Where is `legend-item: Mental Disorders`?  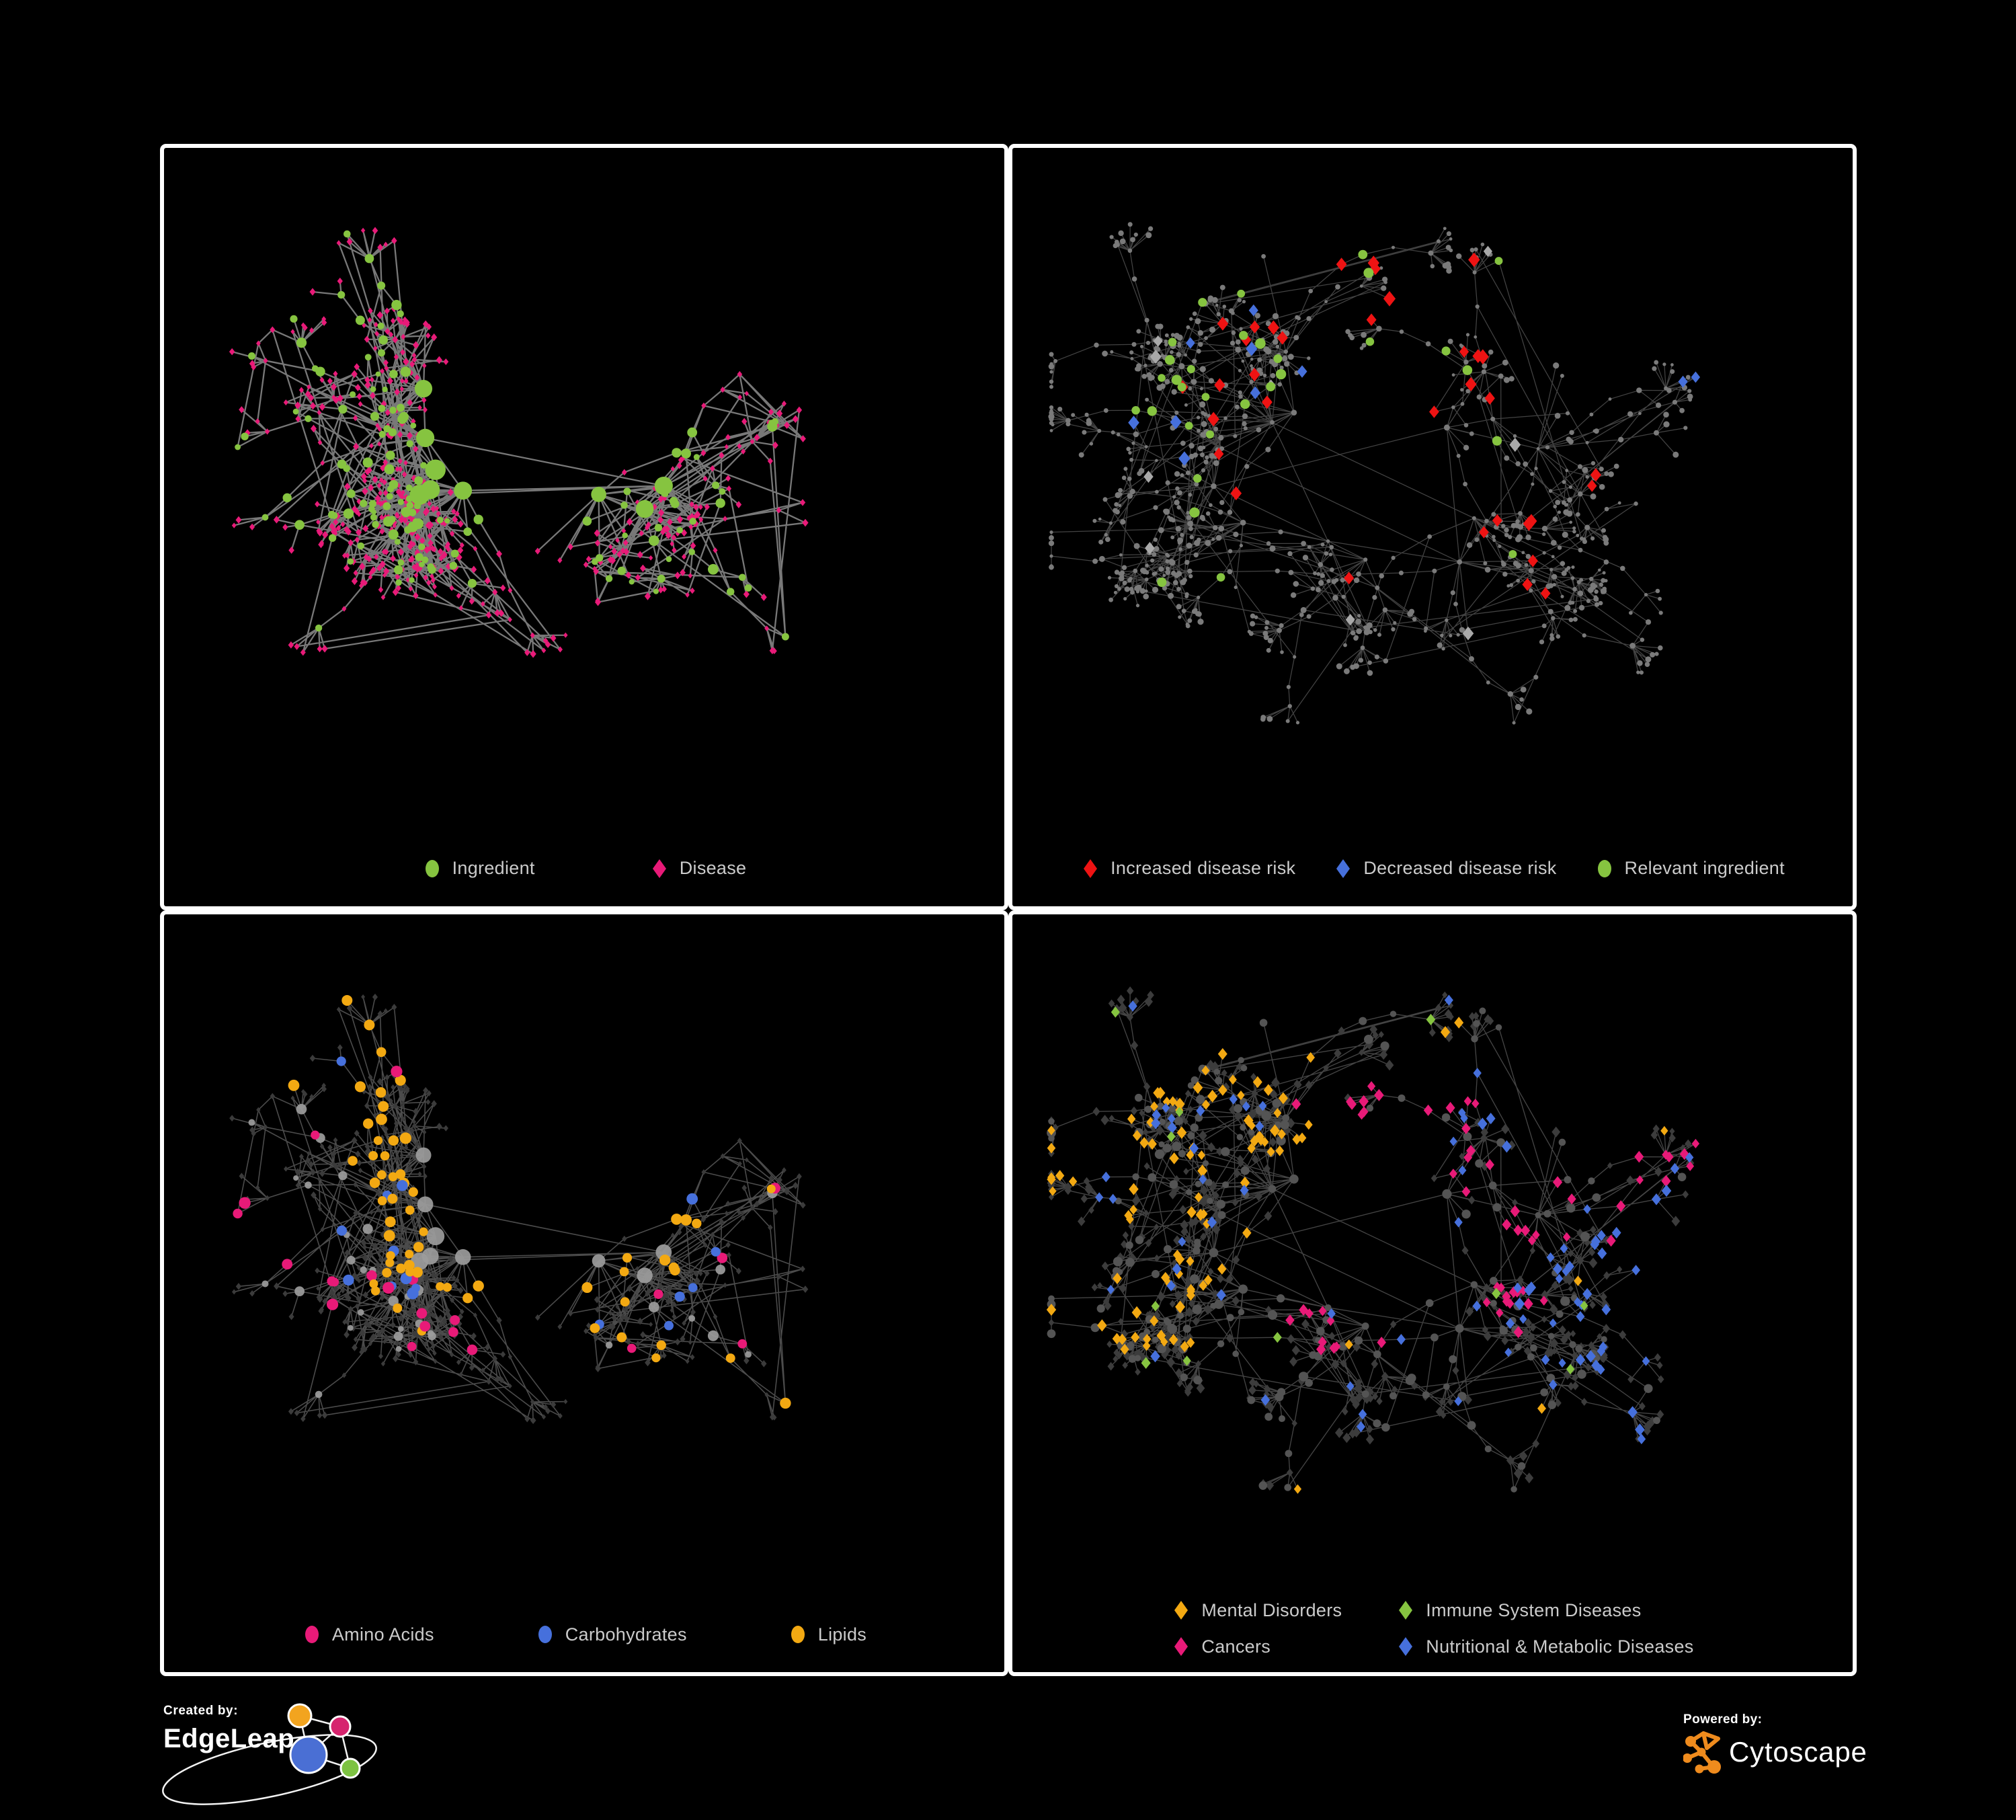
legend-item: Mental Disorders is located at coordinates (1256, 1610).